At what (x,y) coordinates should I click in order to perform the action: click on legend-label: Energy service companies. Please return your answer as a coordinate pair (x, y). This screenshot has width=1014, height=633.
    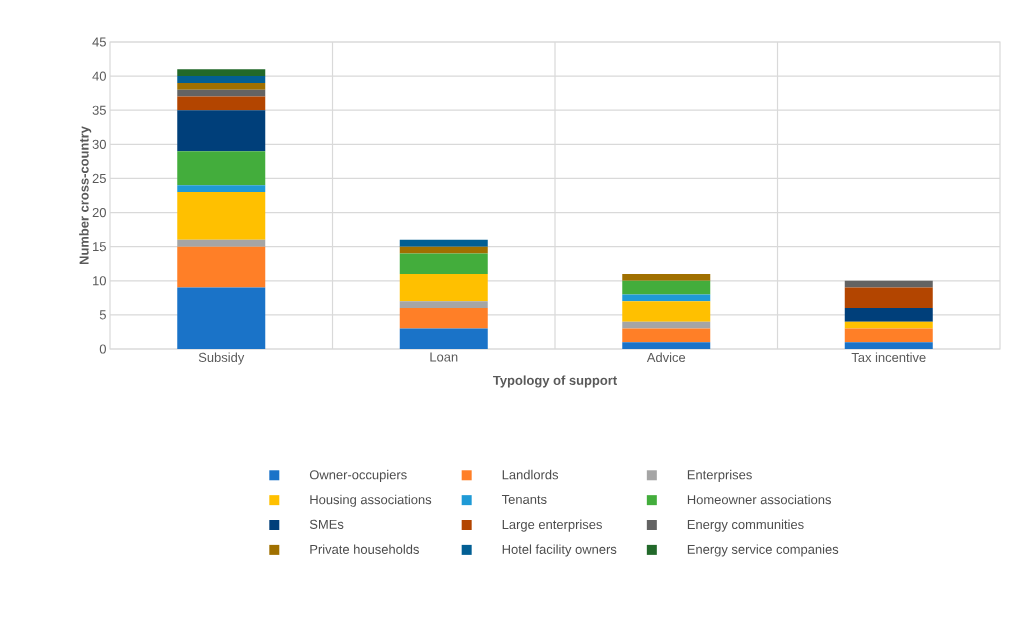
    Looking at the image, I should click on (763, 550).